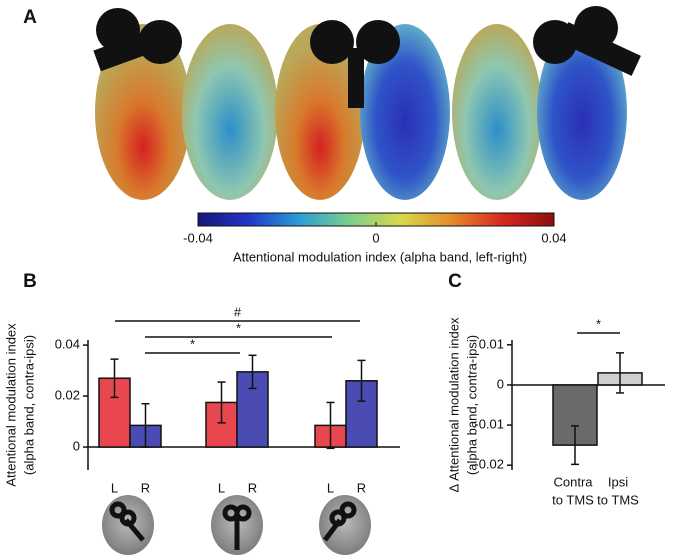 This screenshot has width=681, height=559. Describe the element at coordinates (10, 405) in the screenshot. I see `y-axis-label: Attentional modulation index` at that location.